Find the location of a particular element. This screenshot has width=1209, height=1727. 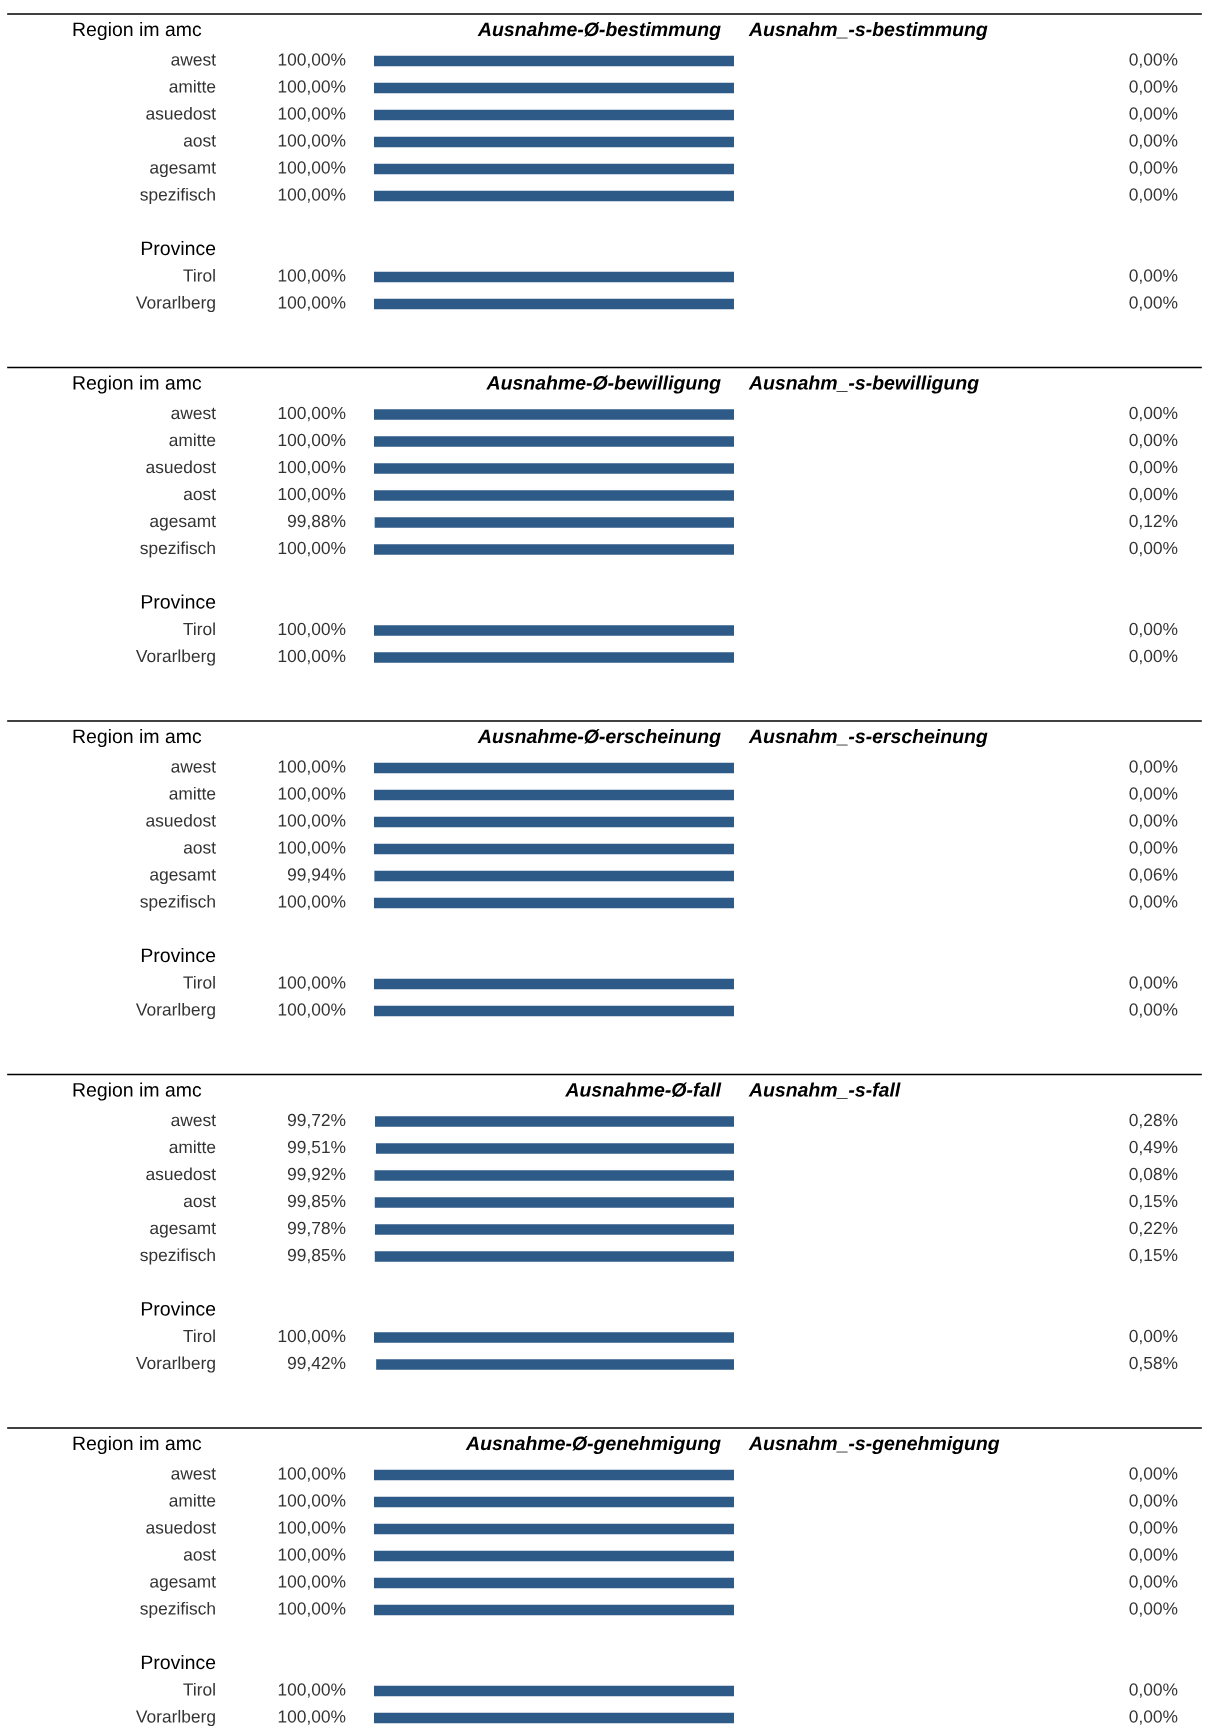

text: Ausnahm_-s-erscheinung is located at coordinates (868, 738).